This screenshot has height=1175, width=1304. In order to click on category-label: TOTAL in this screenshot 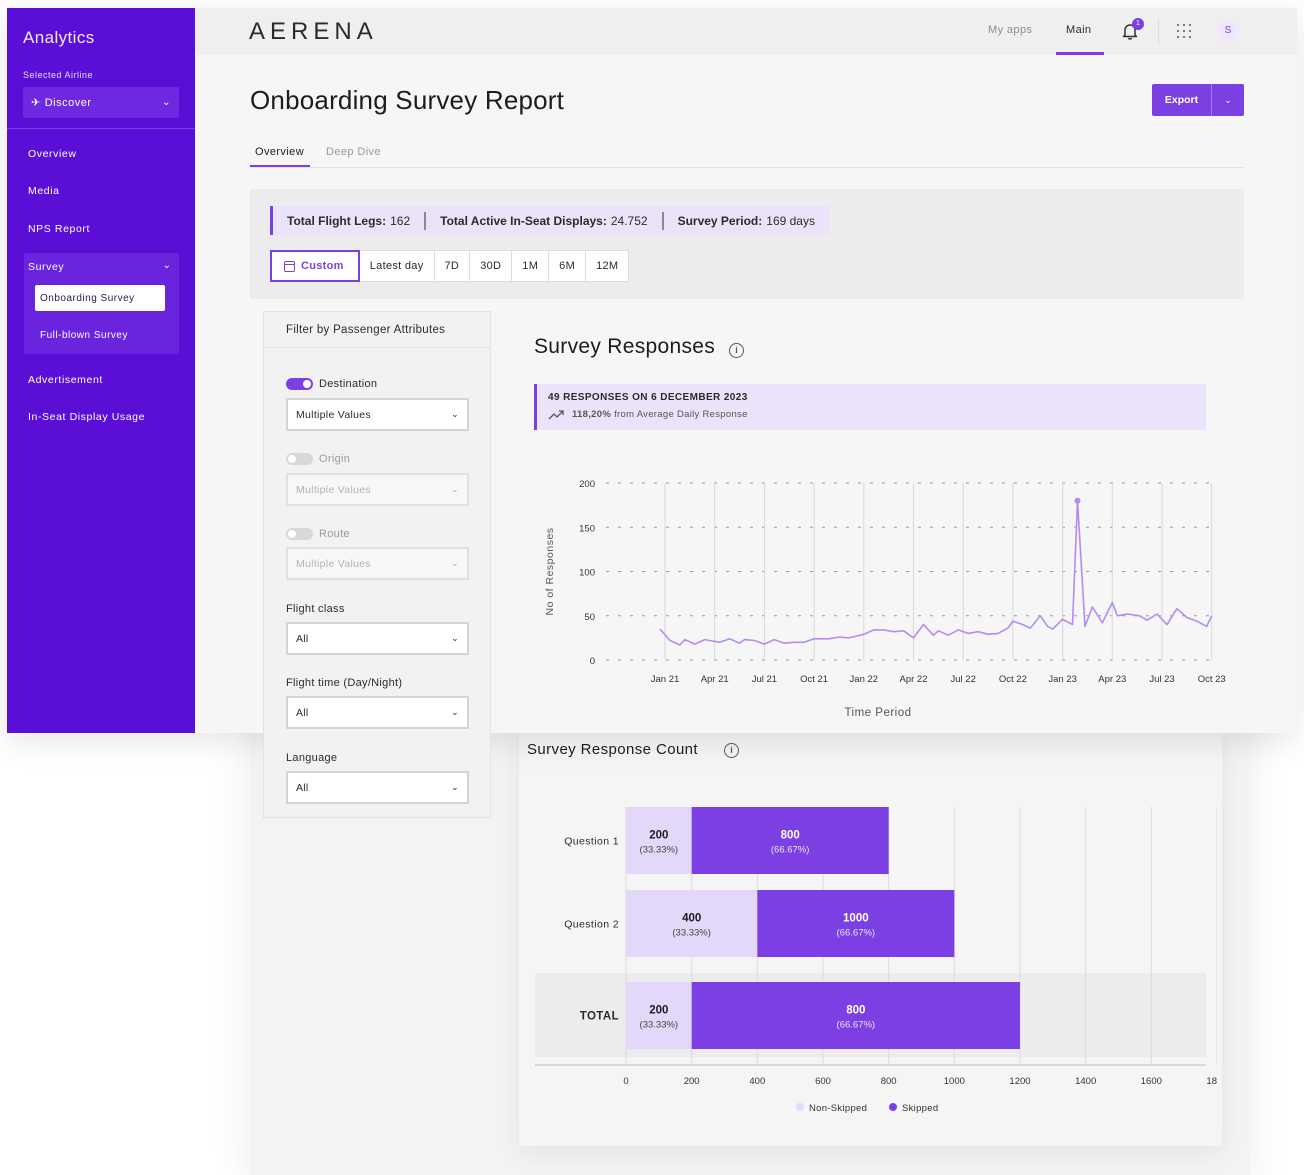, I will do `click(599, 1017)`.